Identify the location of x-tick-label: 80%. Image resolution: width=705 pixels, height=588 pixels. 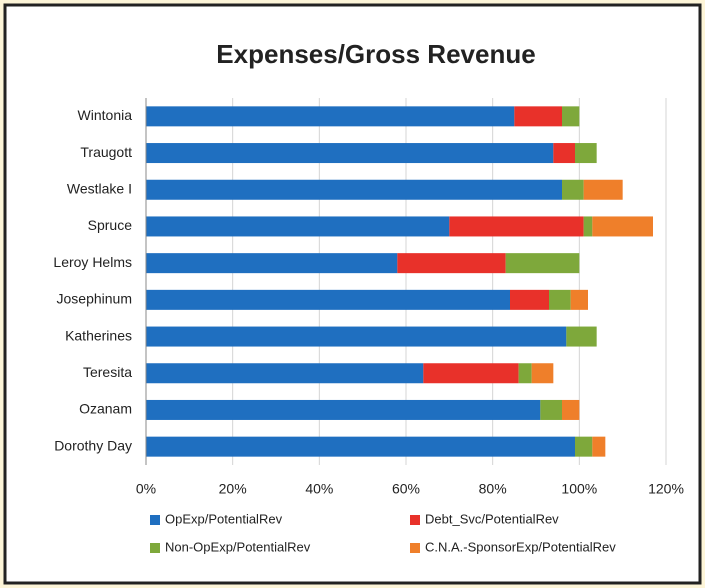
(493, 489).